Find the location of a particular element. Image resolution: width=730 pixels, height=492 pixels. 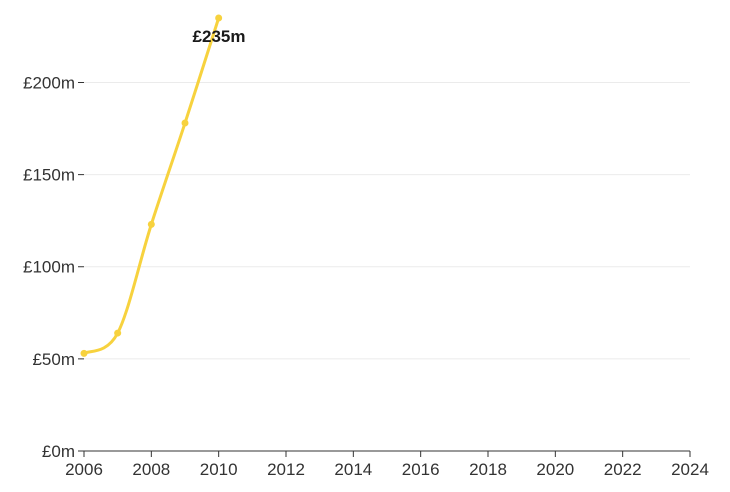

x-tick-label: 2006 is located at coordinates (84, 469).